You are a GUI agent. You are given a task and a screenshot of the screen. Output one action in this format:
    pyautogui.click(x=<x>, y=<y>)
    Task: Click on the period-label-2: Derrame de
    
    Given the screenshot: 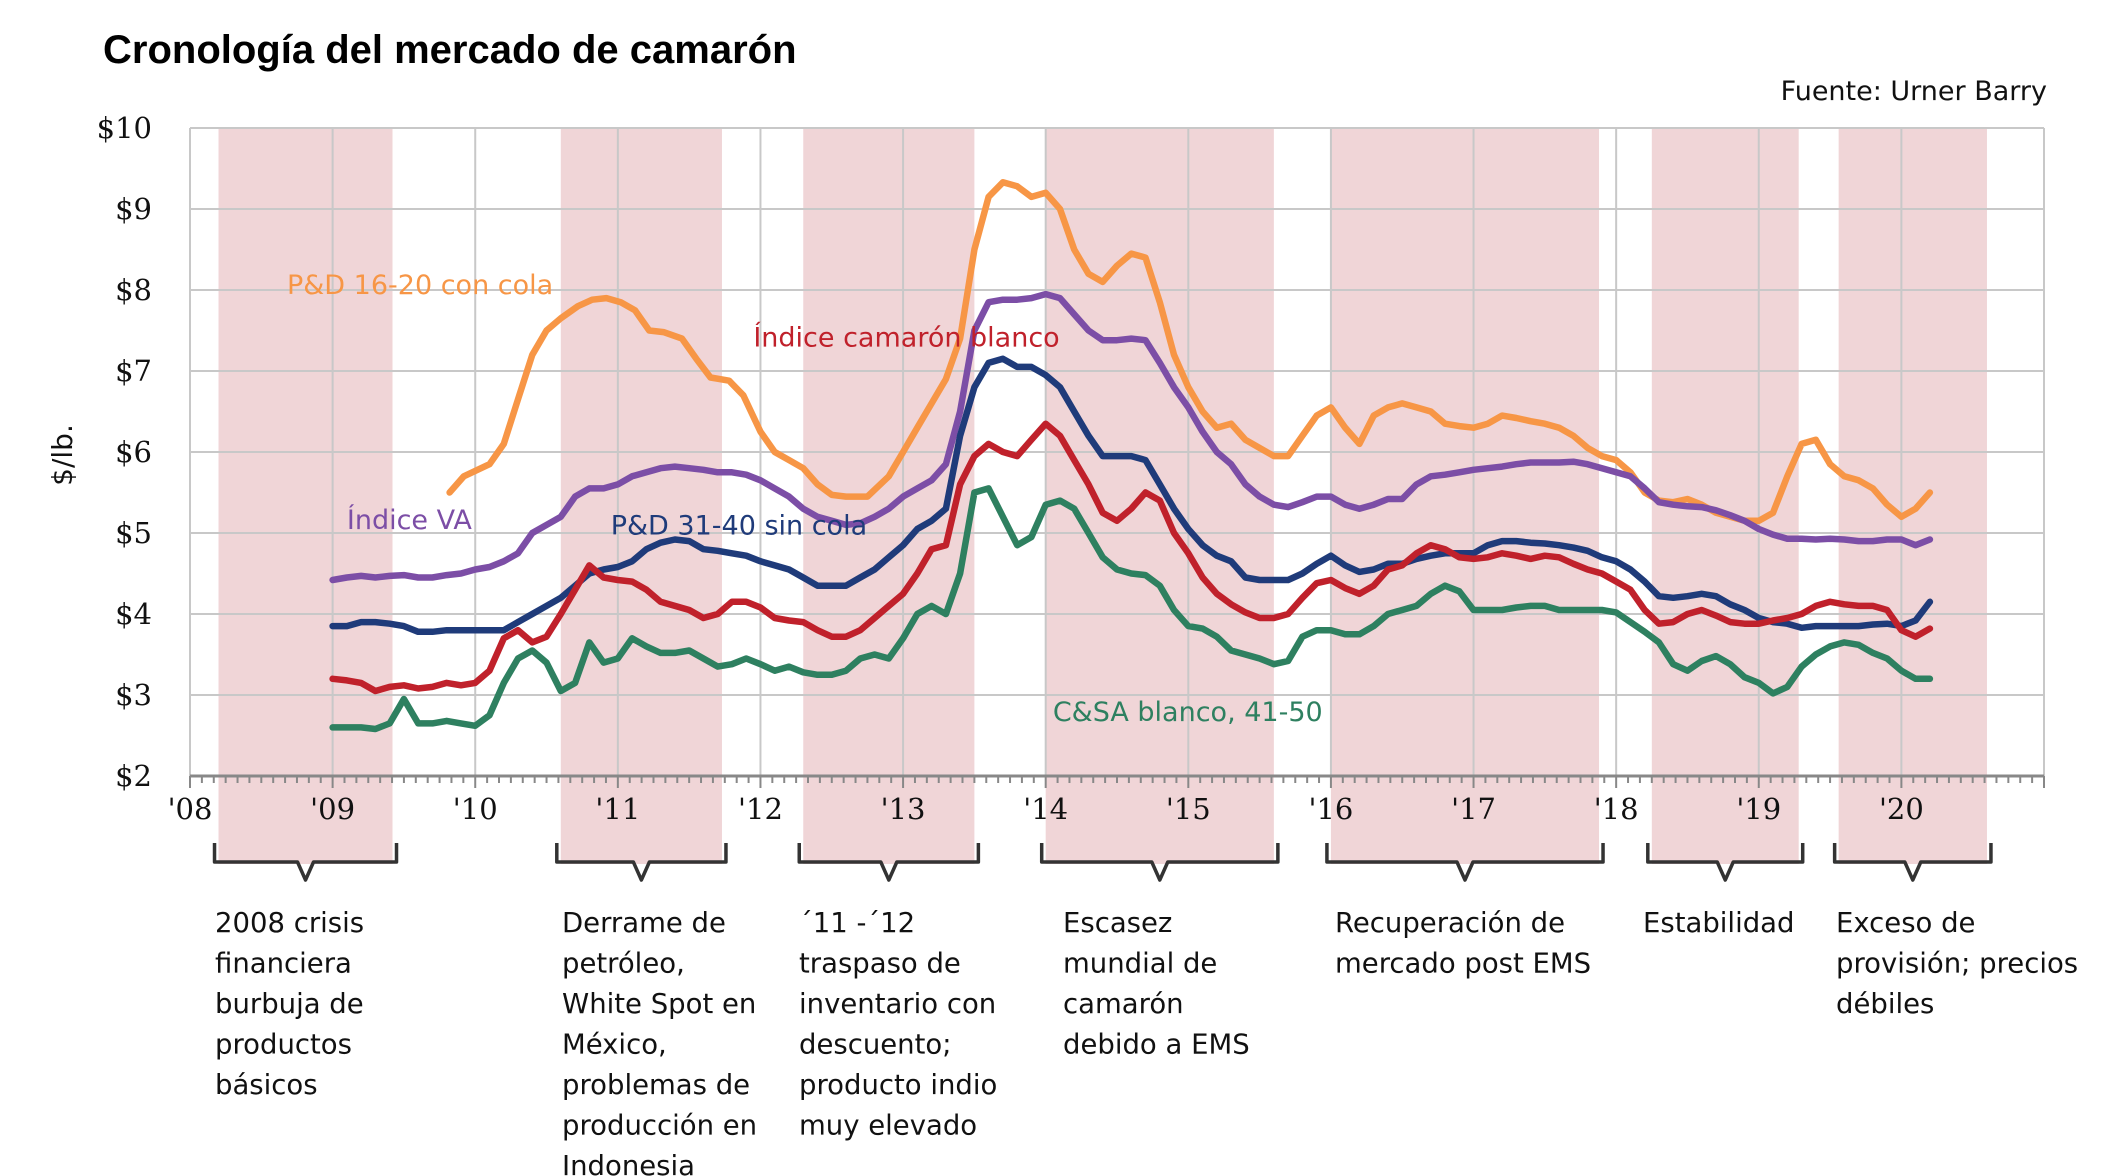 What is the action you would take?
    pyautogui.click(x=644, y=923)
    